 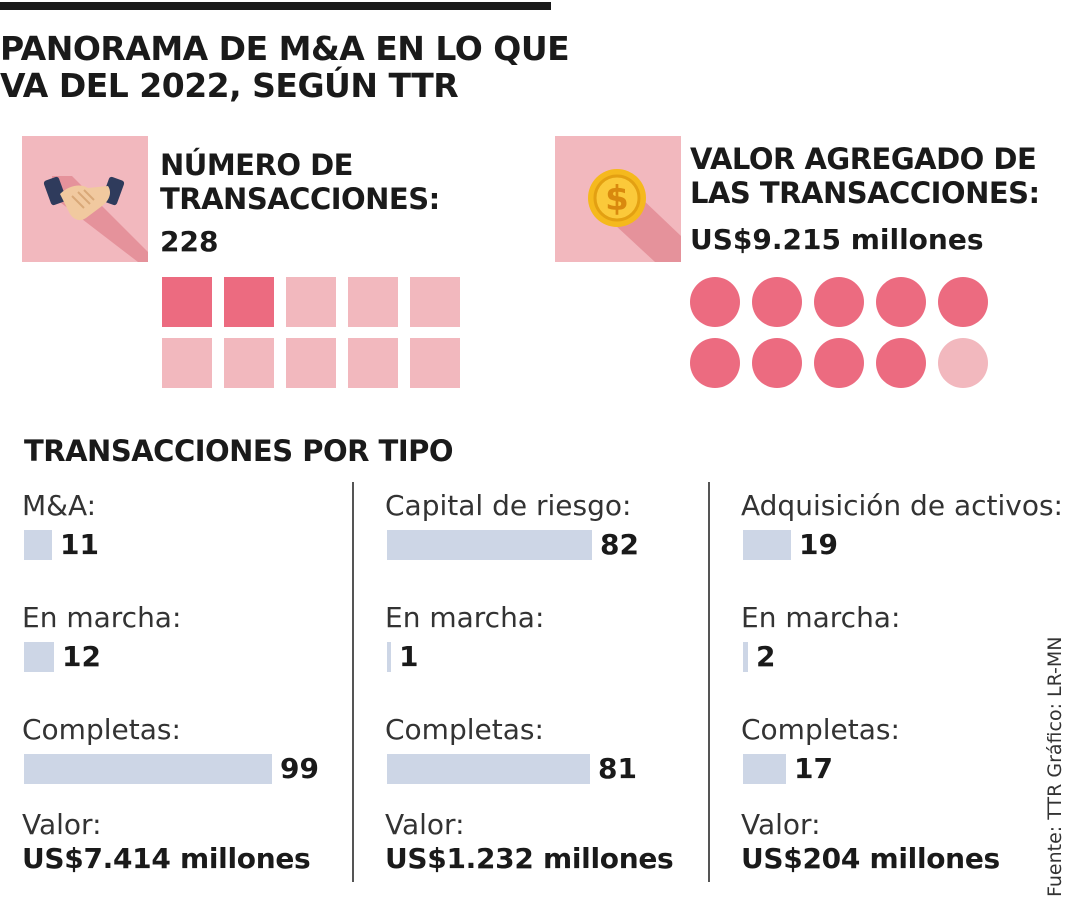 I want to click on bar-value: 81, so click(x=617, y=768).